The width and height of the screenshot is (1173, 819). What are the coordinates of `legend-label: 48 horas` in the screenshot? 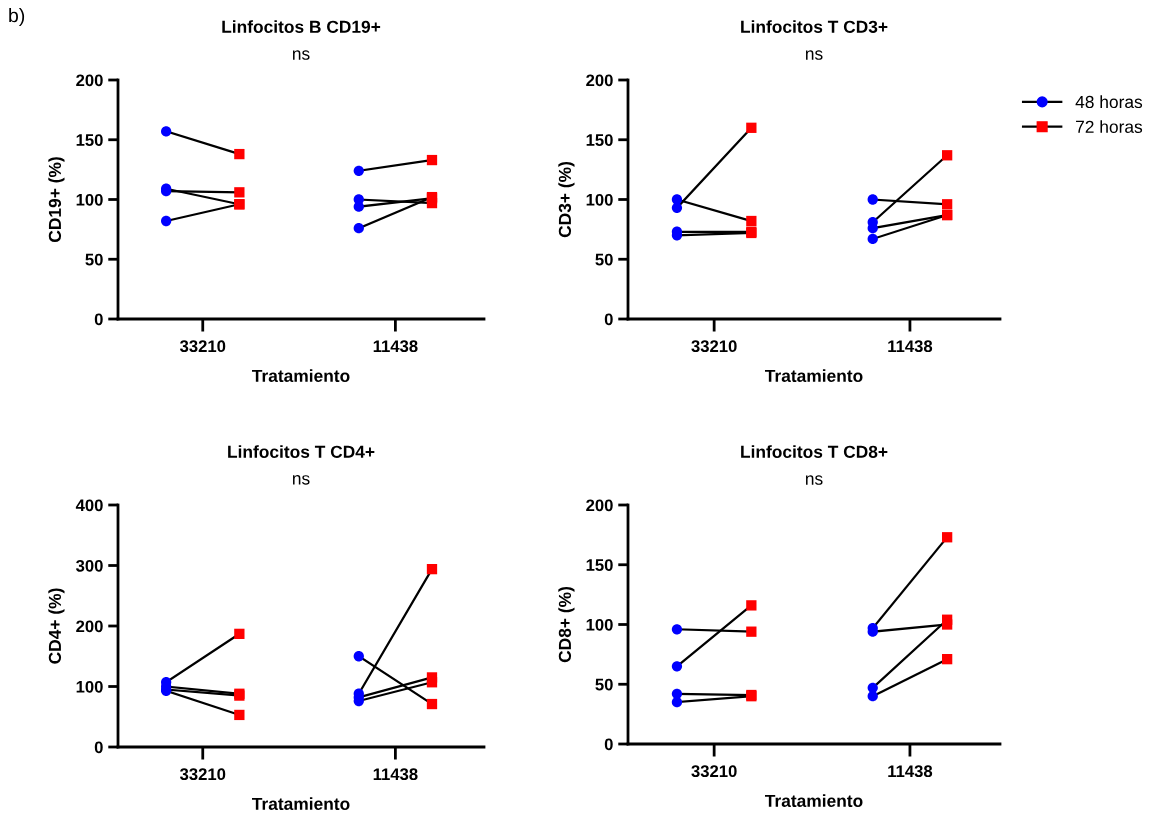 It's located at (1109, 102).